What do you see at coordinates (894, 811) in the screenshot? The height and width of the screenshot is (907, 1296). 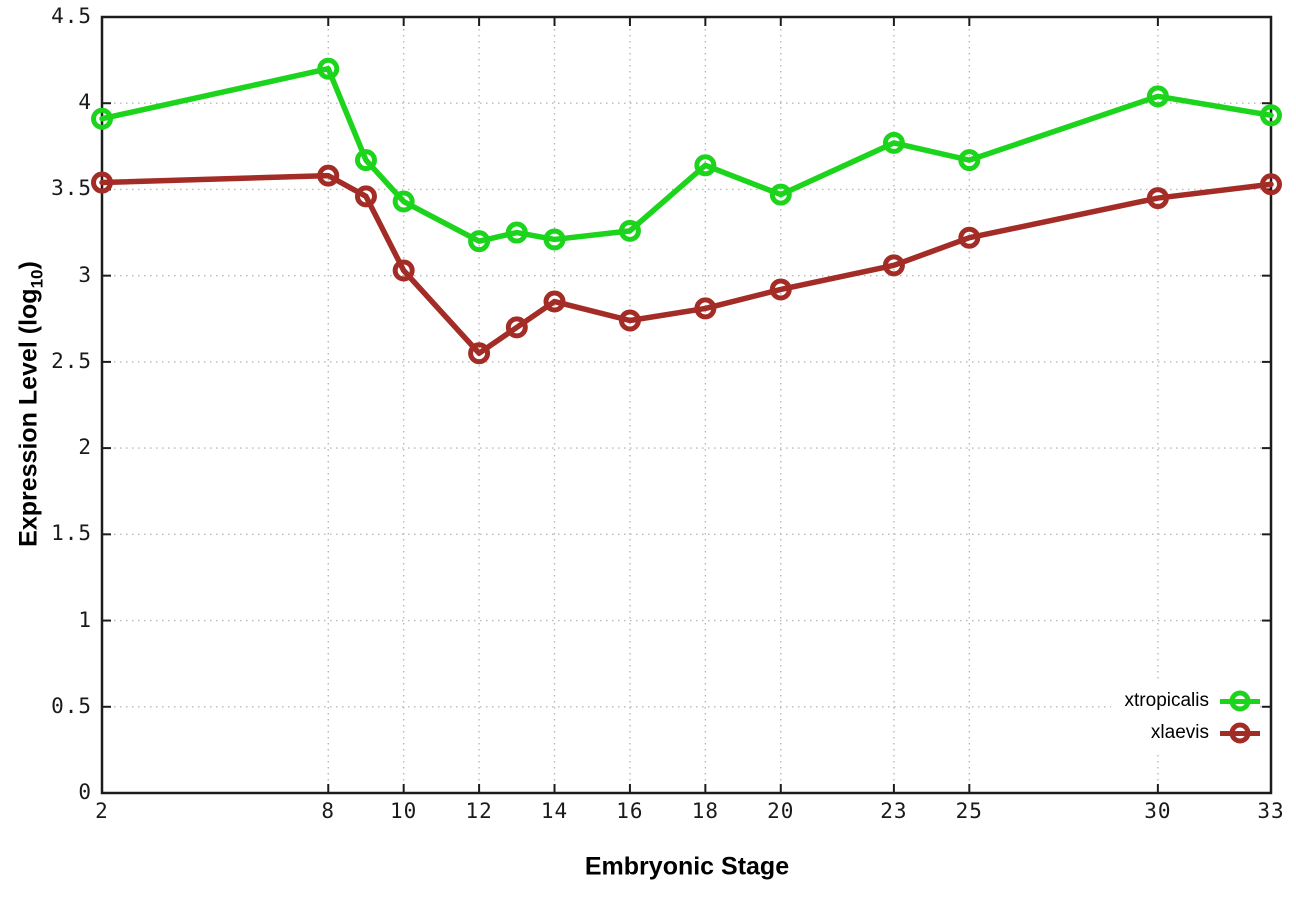 I see `x-tick-label: 23` at bounding box center [894, 811].